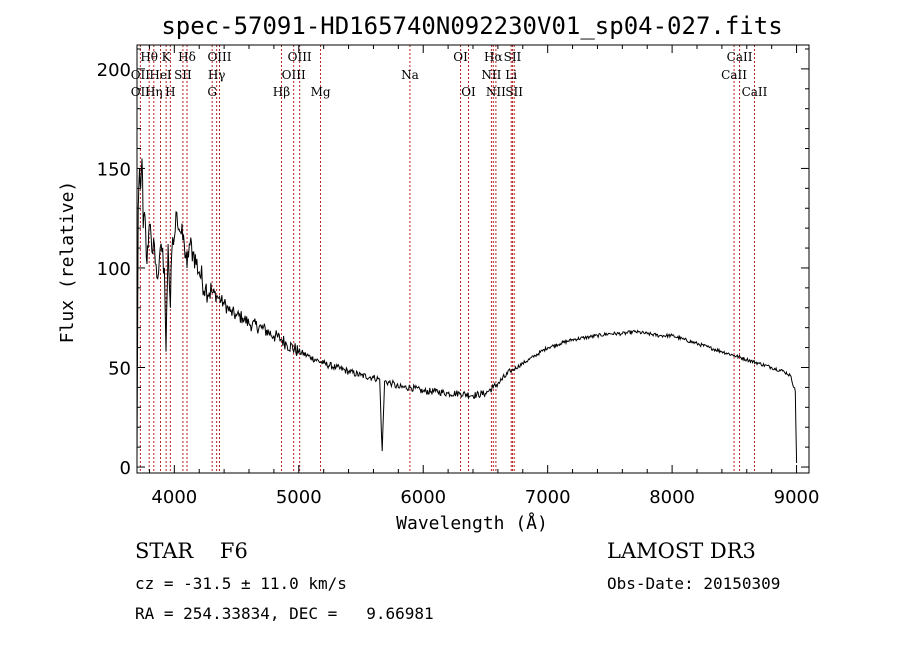 The width and height of the screenshot is (900, 649). What do you see at coordinates (548, 497) in the screenshot?
I see `x-tick-label-3: 7000` at bounding box center [548, 497].